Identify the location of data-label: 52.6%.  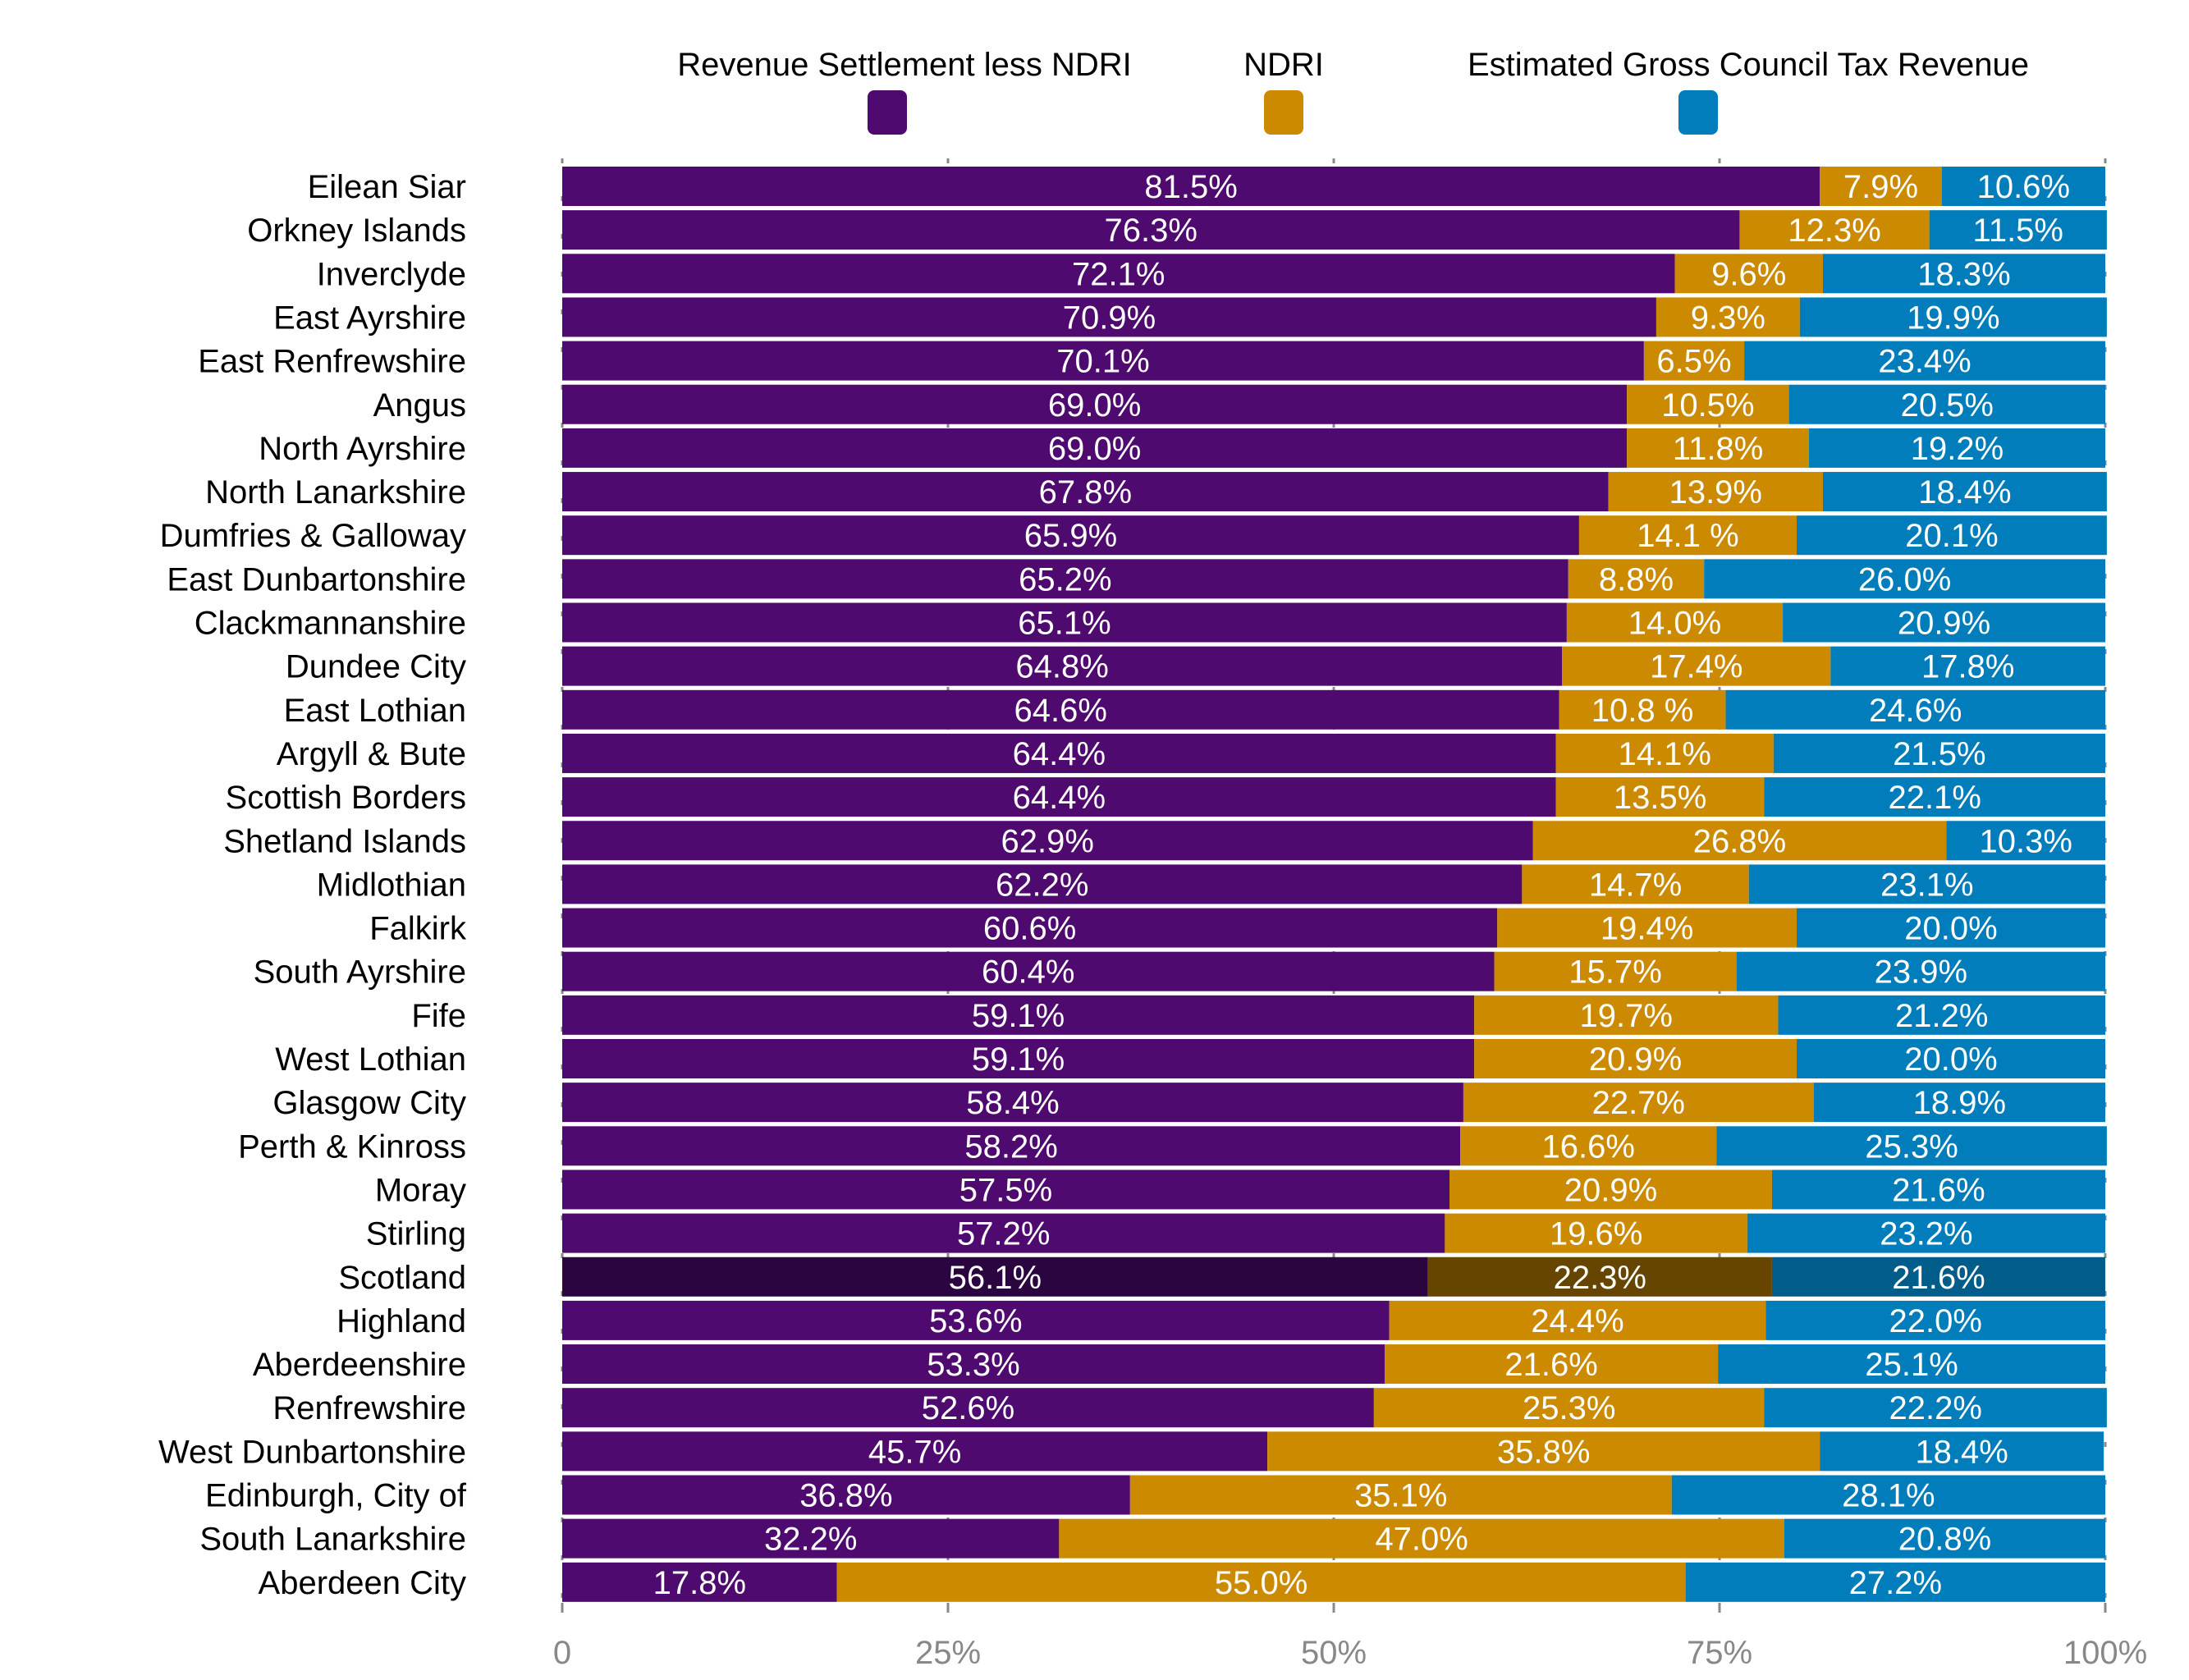
(968, 1408).